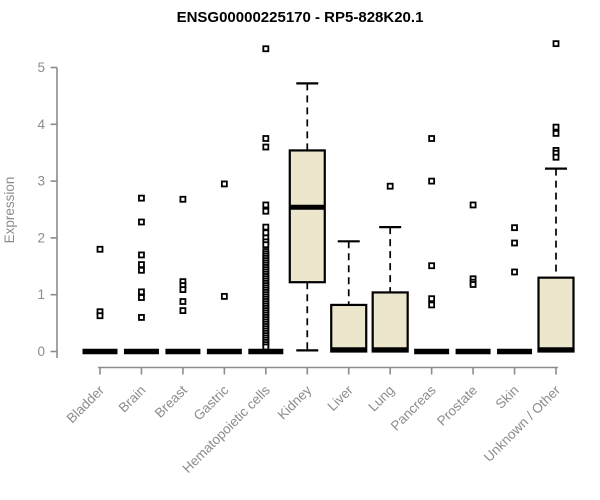  I want to click on boxplot-gastric, so click(224, 267).